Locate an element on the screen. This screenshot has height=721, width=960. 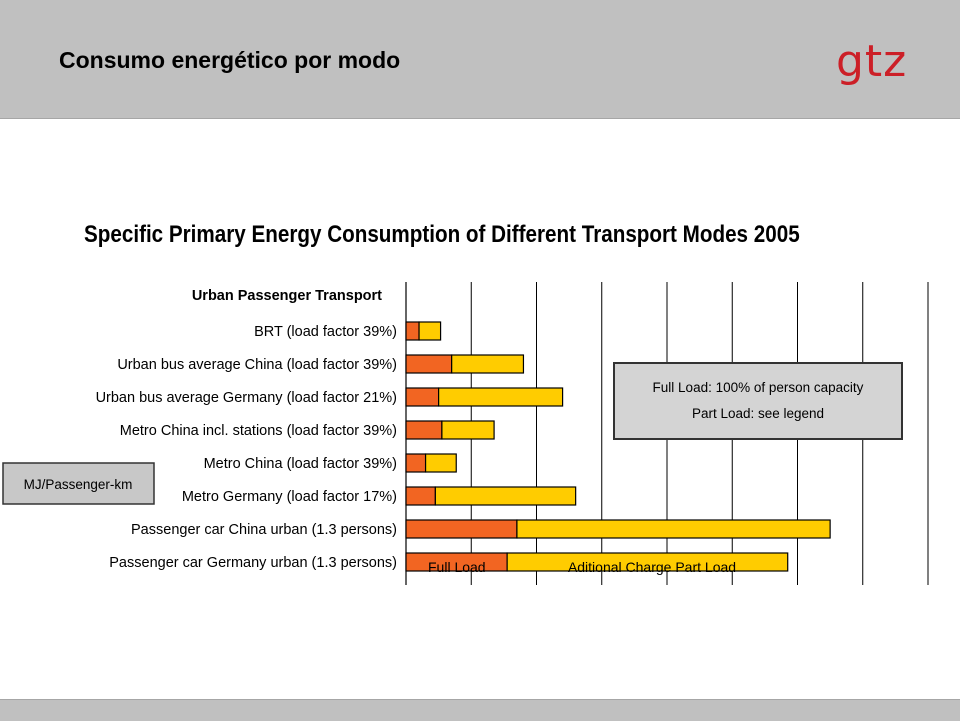
category-label: BRT (load factor 39%) is located at coordinates (325, 332).